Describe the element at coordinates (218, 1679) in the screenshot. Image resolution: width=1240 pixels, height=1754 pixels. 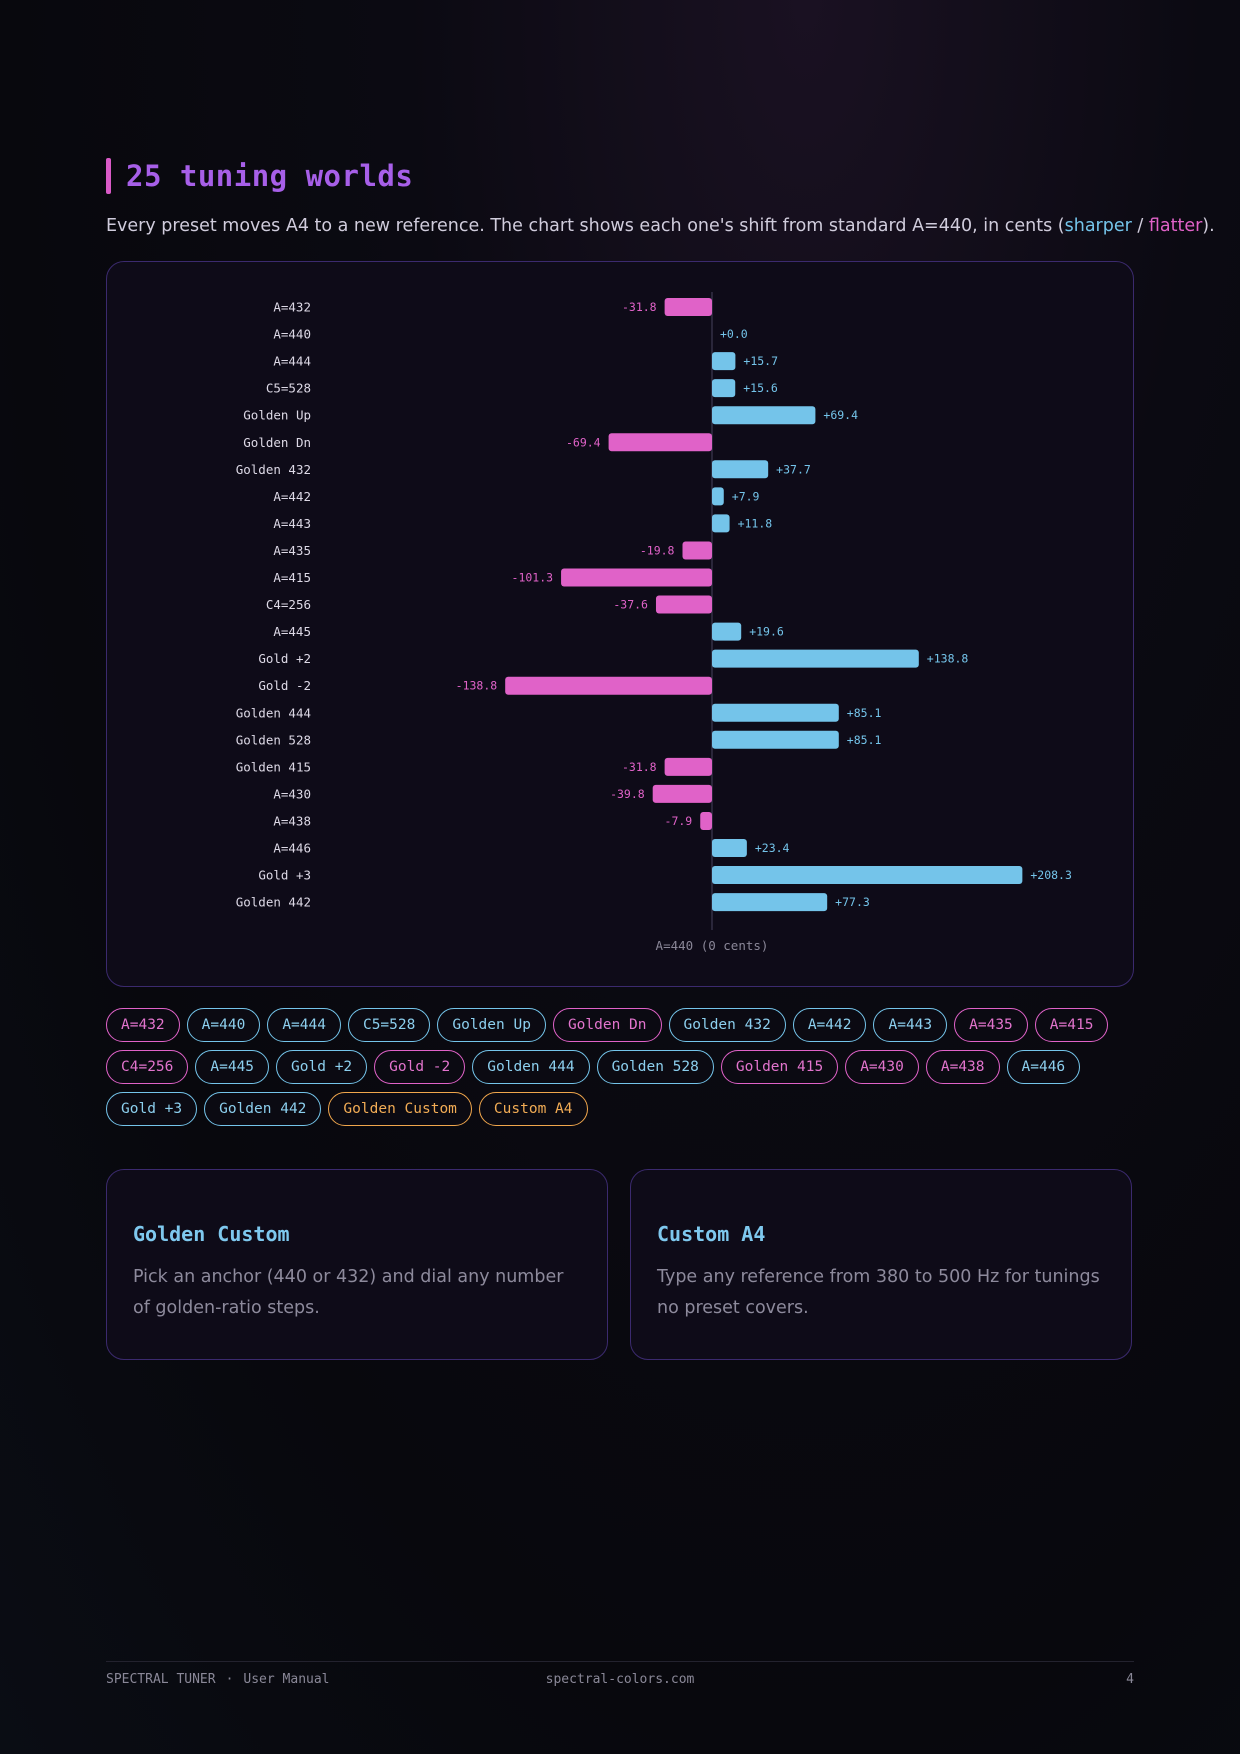
I see `footer-left: SPECTRAL TUNER · User Manual` at that location.